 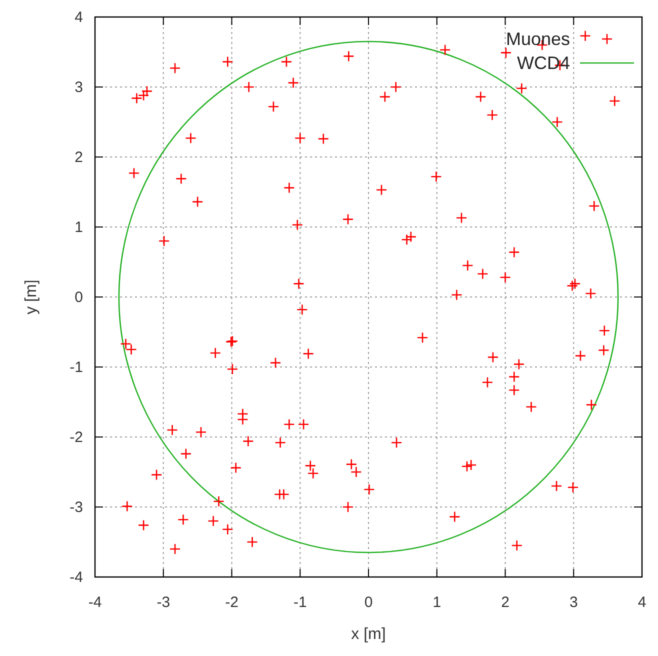 I want to click on annotation: WCD4, so click(x=543, y=63).